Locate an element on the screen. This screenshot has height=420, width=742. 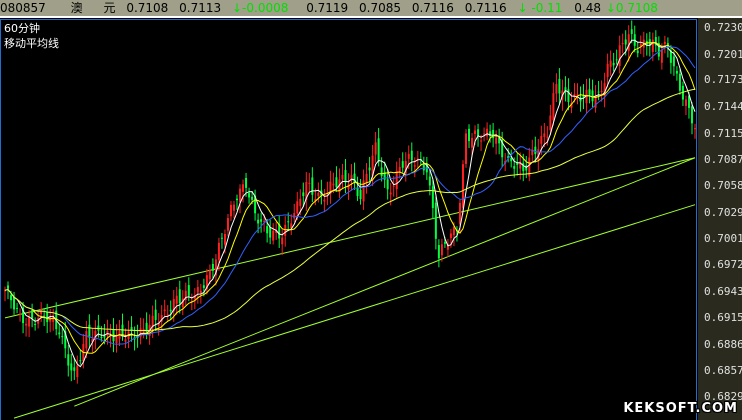
y-tick-label: 0.6943 is located at coordinates (723, 292).